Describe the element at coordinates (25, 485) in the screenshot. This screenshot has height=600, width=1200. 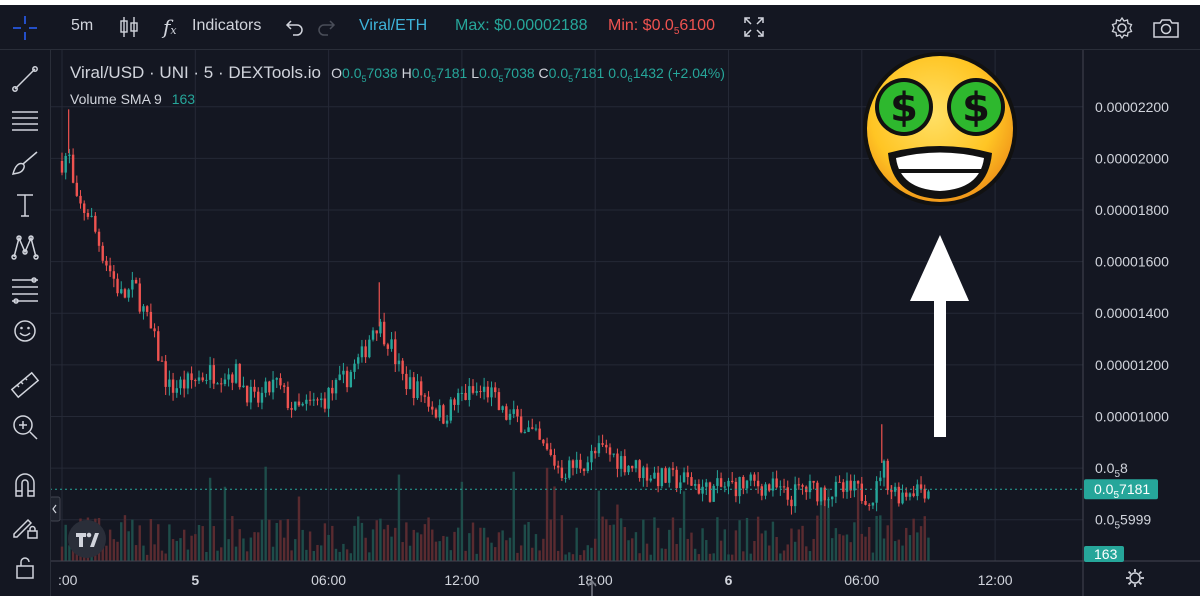
I see `magnet-icon` at that location.